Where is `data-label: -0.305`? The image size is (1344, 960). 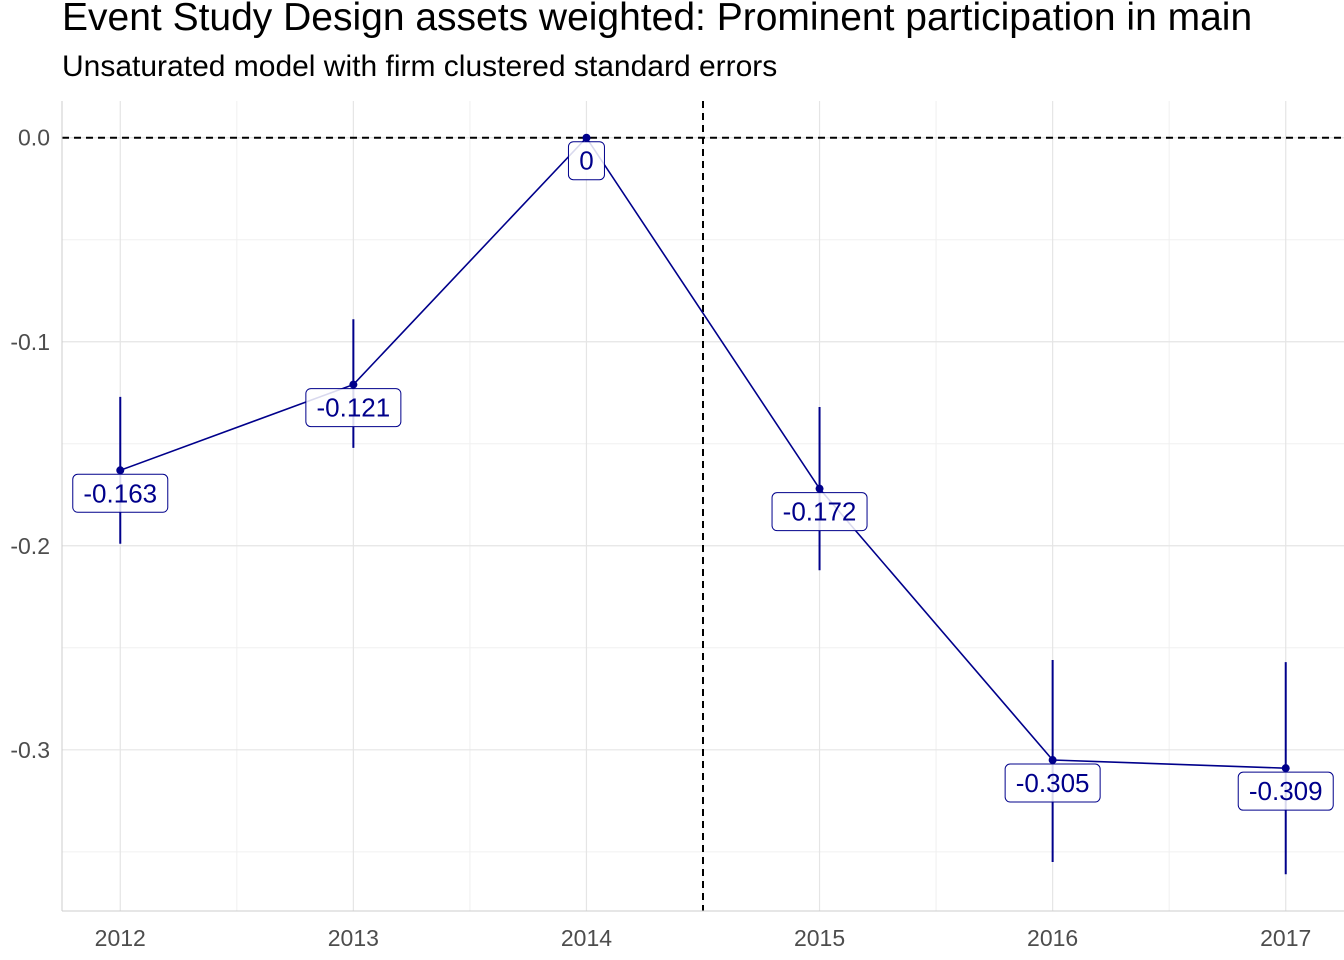 data-label: -0.305 is located at coordinates (1053, 783).